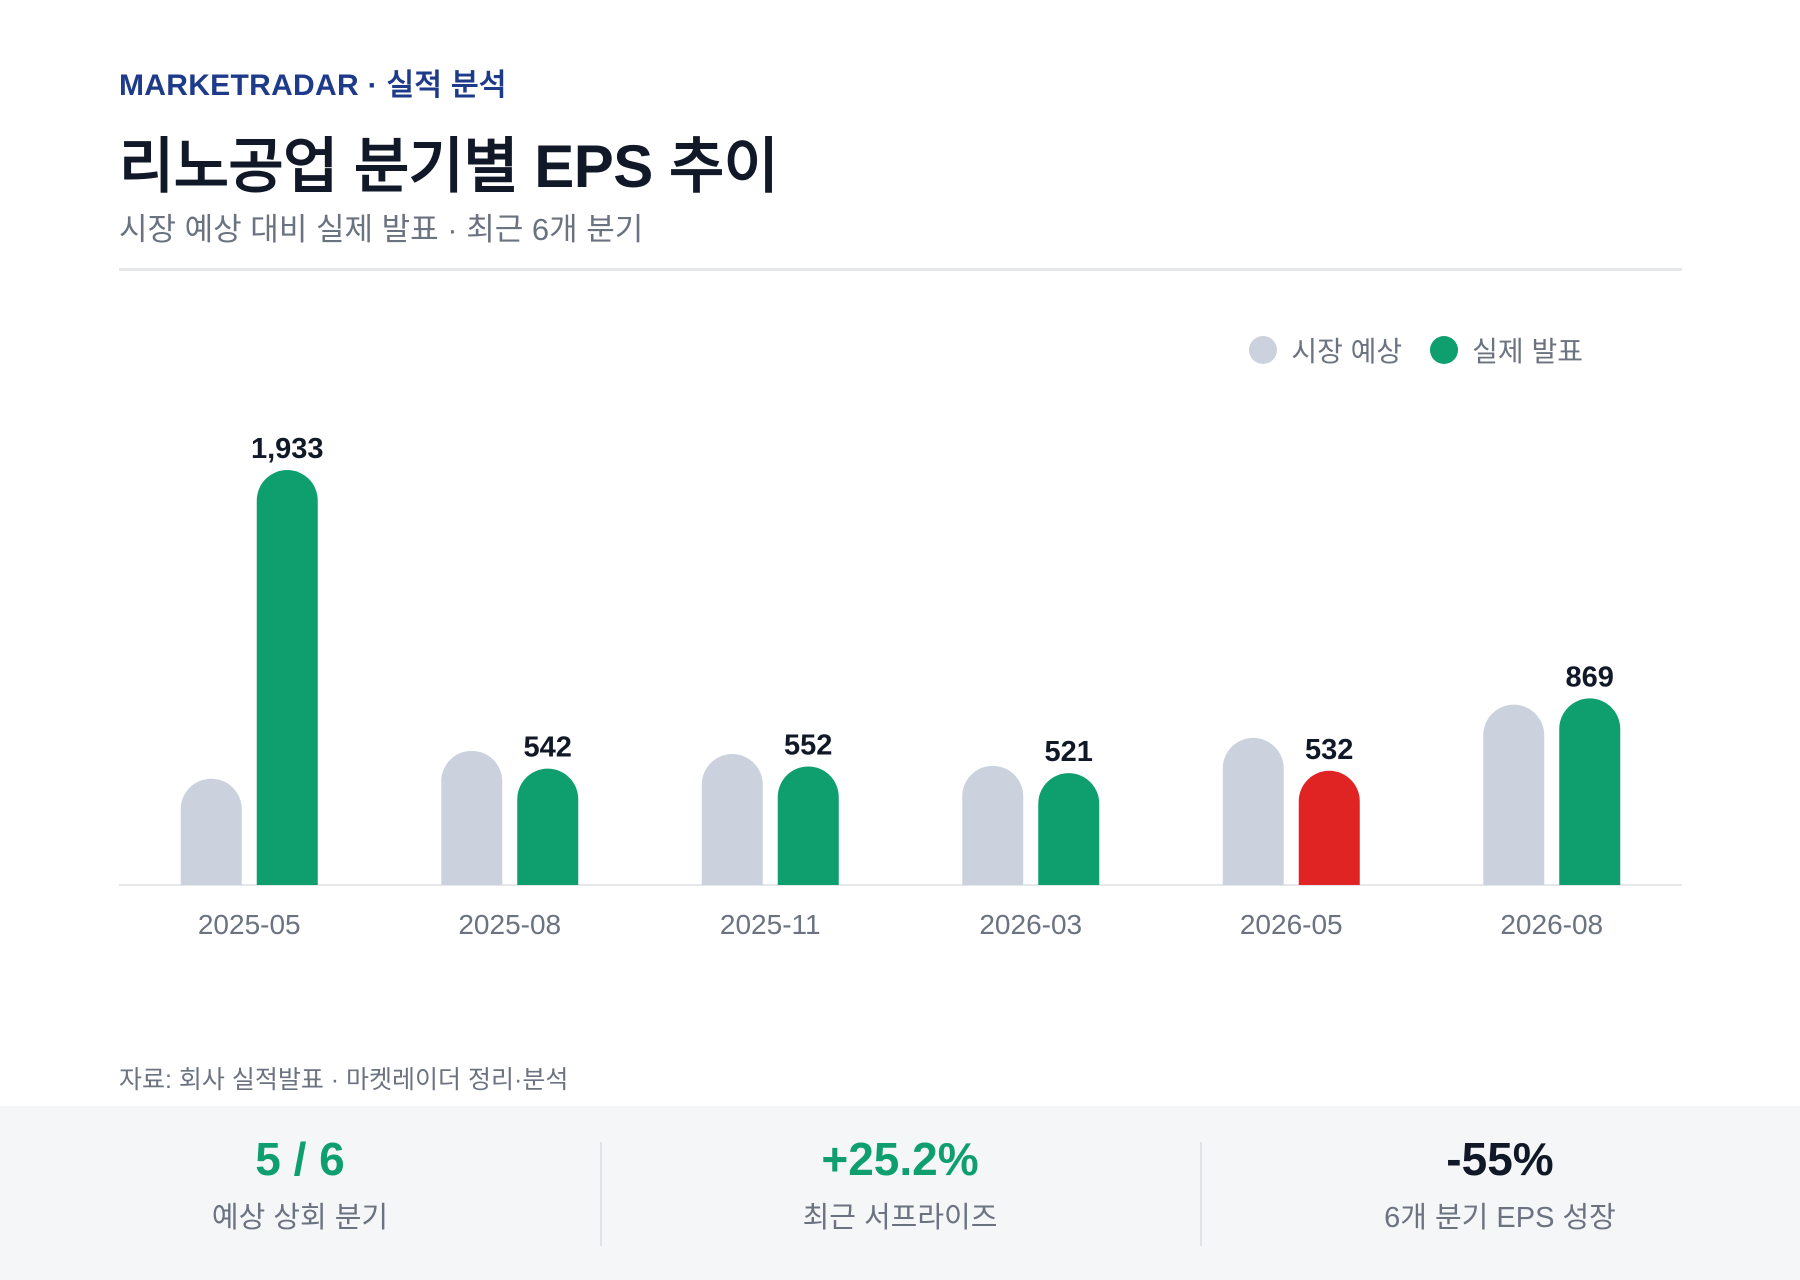 The width and height of the screenshot is (1800, 1280). What do you see at coordinates (808, 745) in the screenshot?
I see `data-label-2025-11: 552` at bounding box center [808, 745].